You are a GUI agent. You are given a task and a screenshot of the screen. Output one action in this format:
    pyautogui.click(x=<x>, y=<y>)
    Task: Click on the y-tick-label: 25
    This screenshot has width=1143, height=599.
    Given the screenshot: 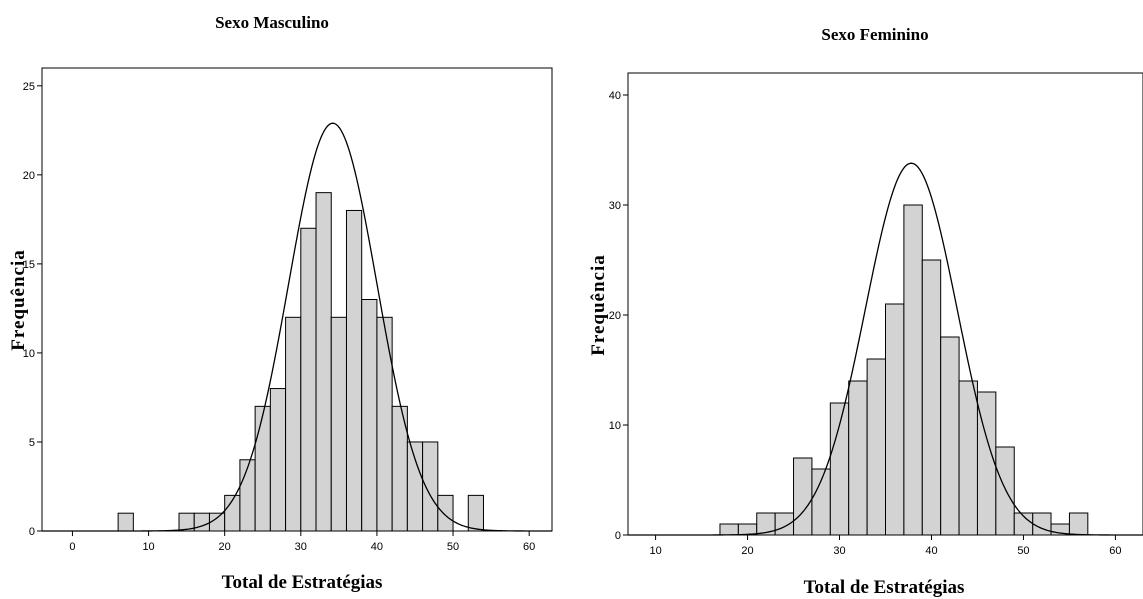 What is the action you would take?
    pyautogui.click(x=29, y=87)
    